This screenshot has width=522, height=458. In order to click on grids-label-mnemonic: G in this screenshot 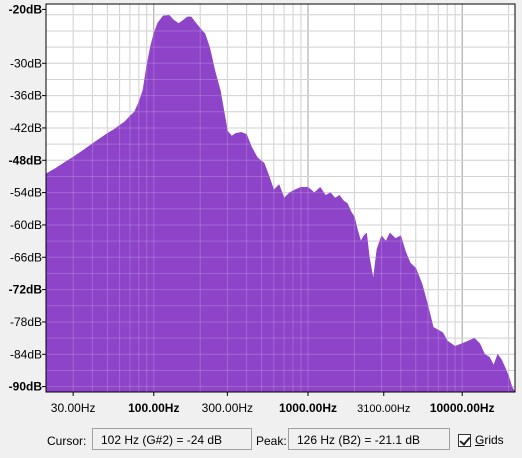, I will do `click(480, 440)`.